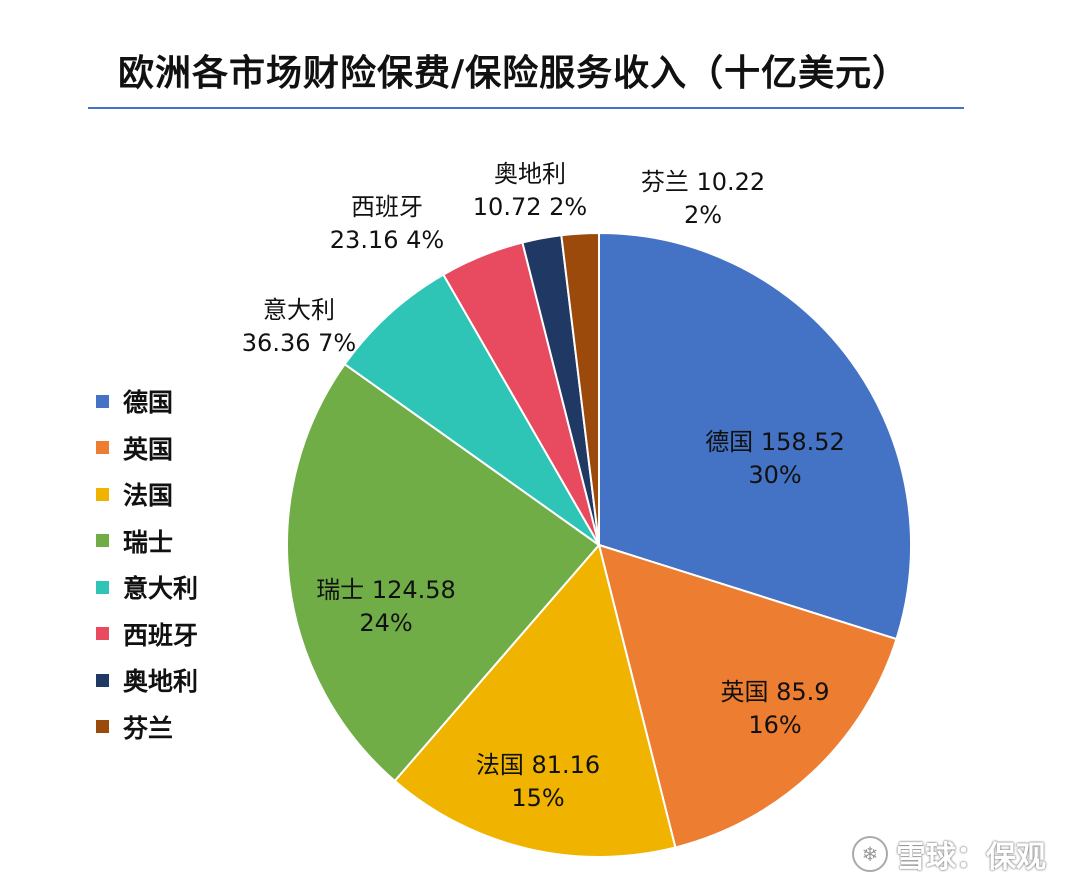 This screenshot has width=1080, height=886. I want to click on chart-title: 欧洲各市场财险保费/保险服务收入（十亿美元）, so click(514, 73).